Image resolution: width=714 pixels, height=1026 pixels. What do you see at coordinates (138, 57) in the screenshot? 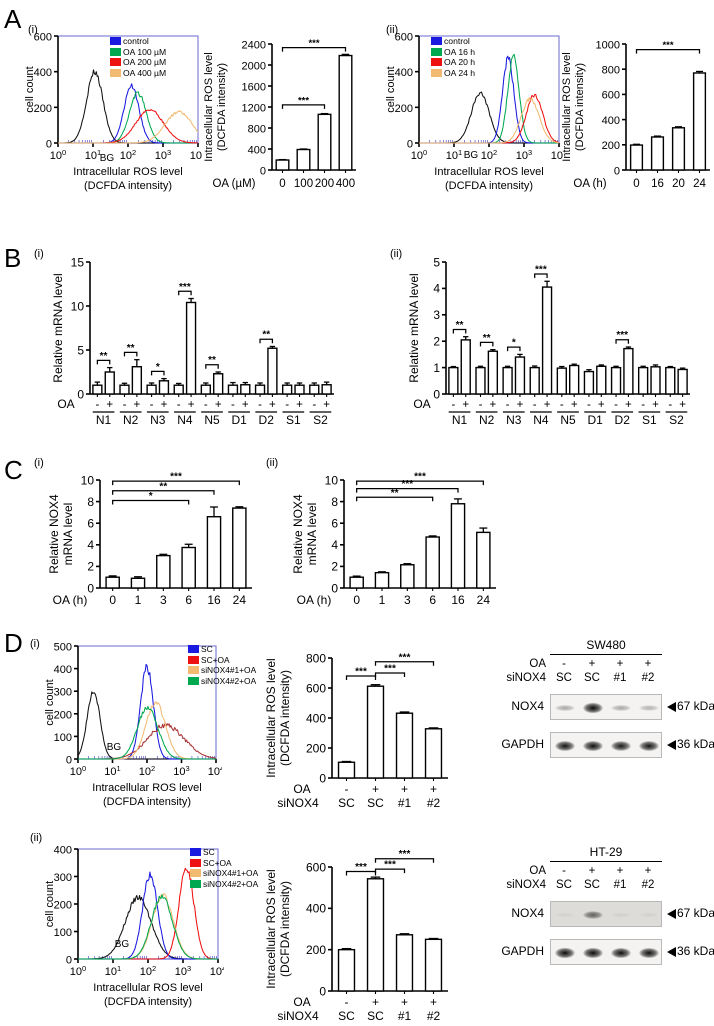
I see `flow-legend: control OA 100 µM OA 200 µM OA 400 µM` at bounding box center [138, 57].